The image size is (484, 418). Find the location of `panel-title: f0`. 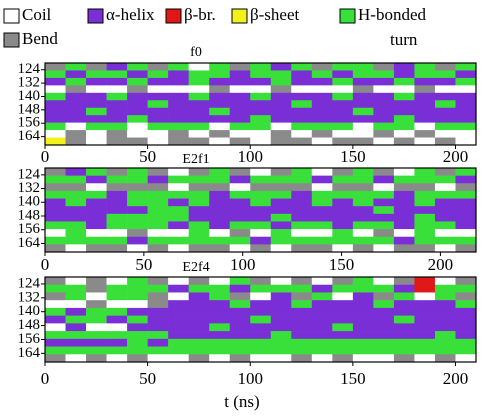

panel-title: f0 is located at coordinates (196, 52).